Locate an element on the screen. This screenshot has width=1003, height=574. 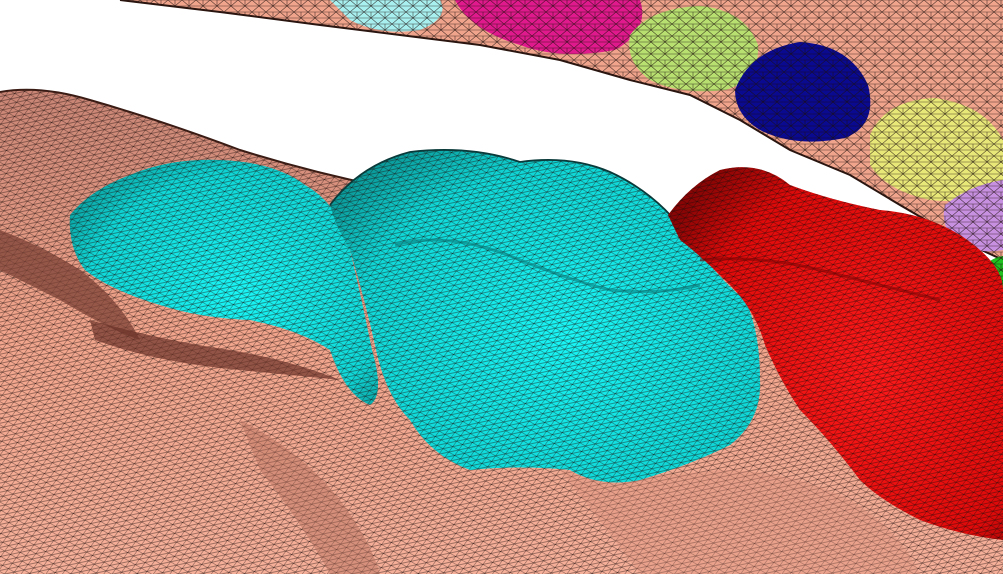
gum-groove-mid is located at coordinates (215, 350).